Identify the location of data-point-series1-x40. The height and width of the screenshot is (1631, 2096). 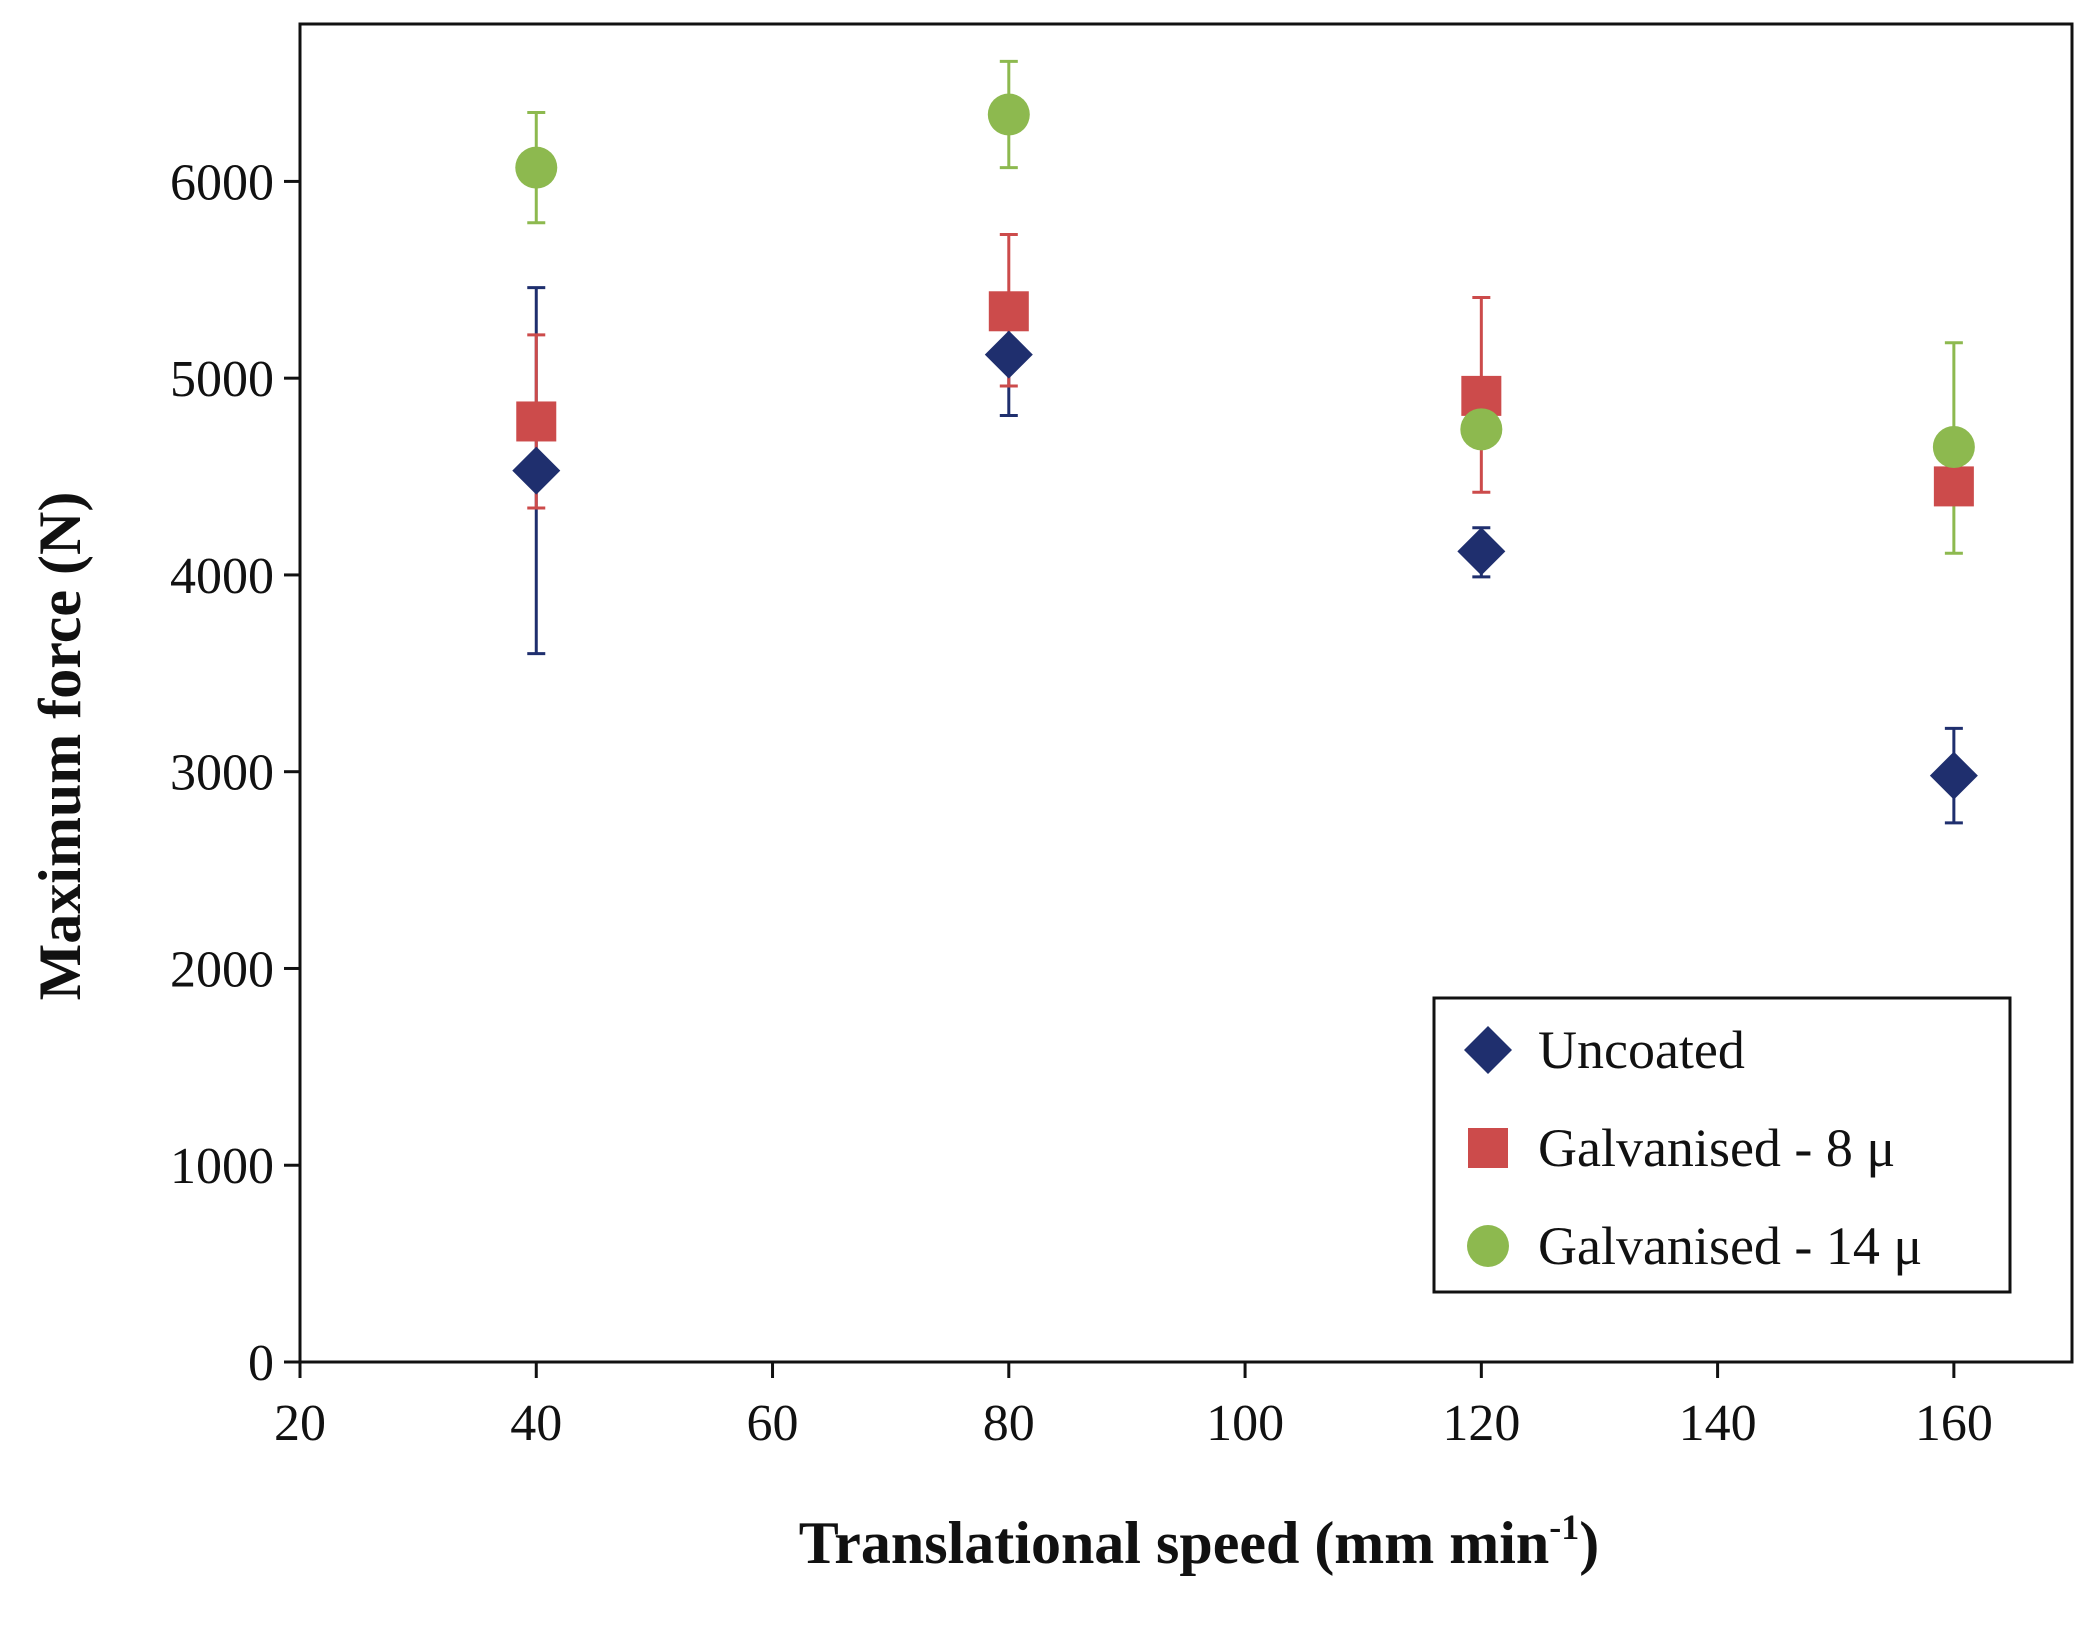
(536, 421).